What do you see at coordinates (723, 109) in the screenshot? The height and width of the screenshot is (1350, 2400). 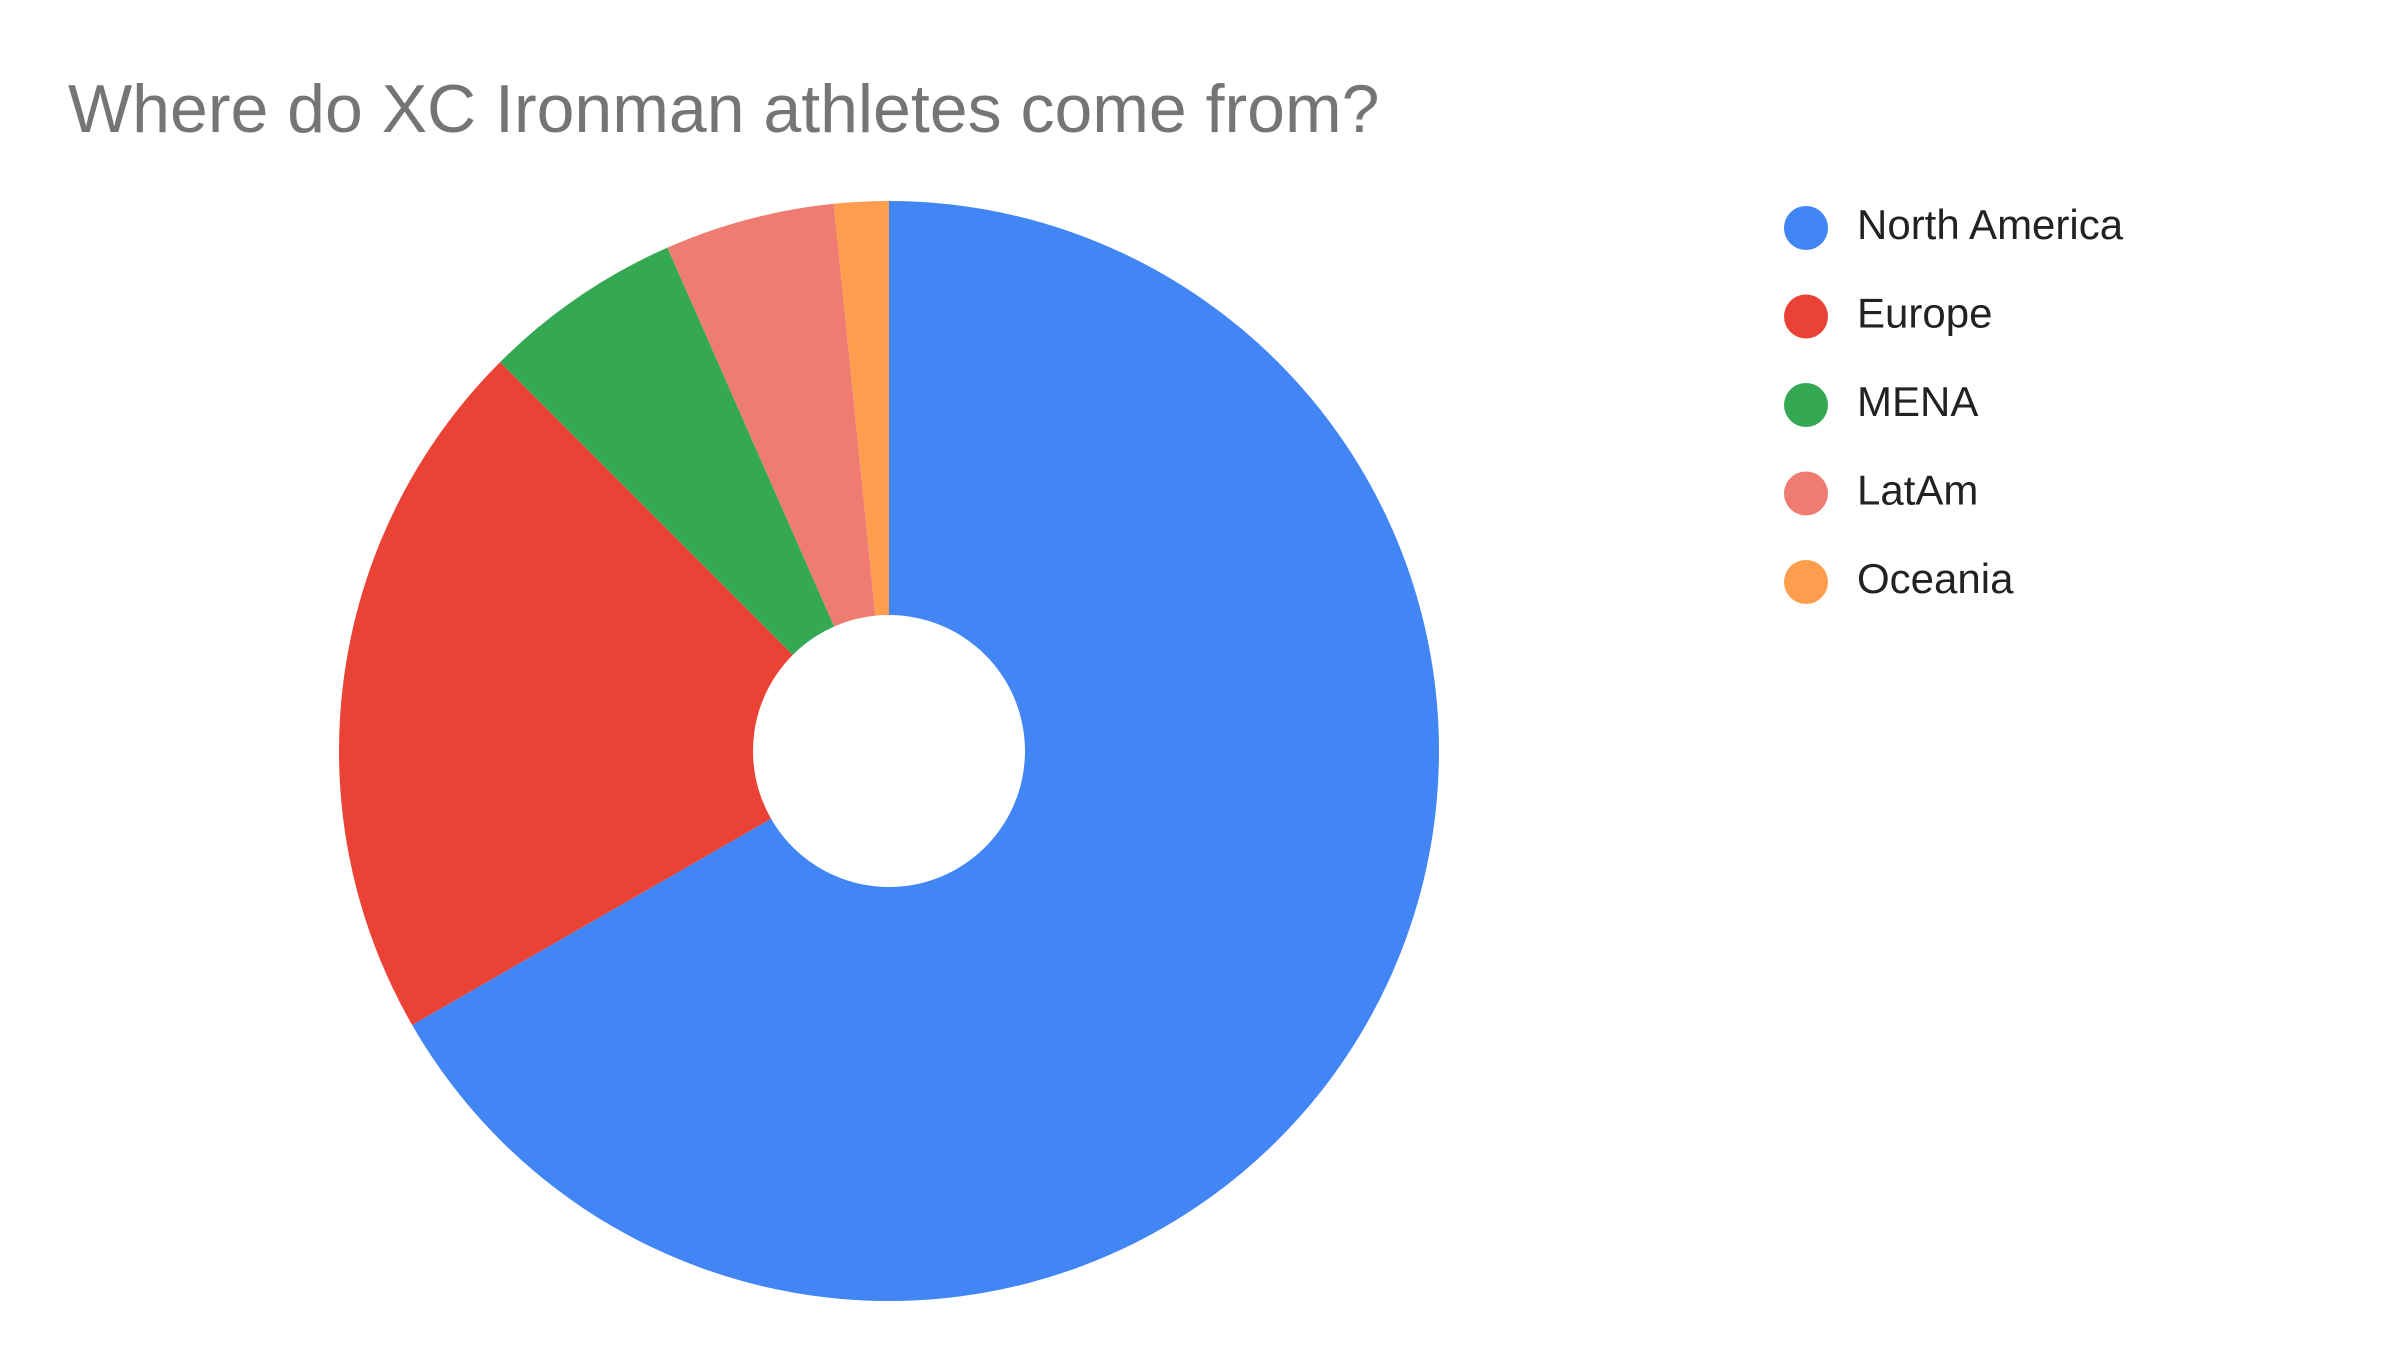 I see `chart-title: Where do XC Ironman athletes come from?` at bounding box center [723, 109].